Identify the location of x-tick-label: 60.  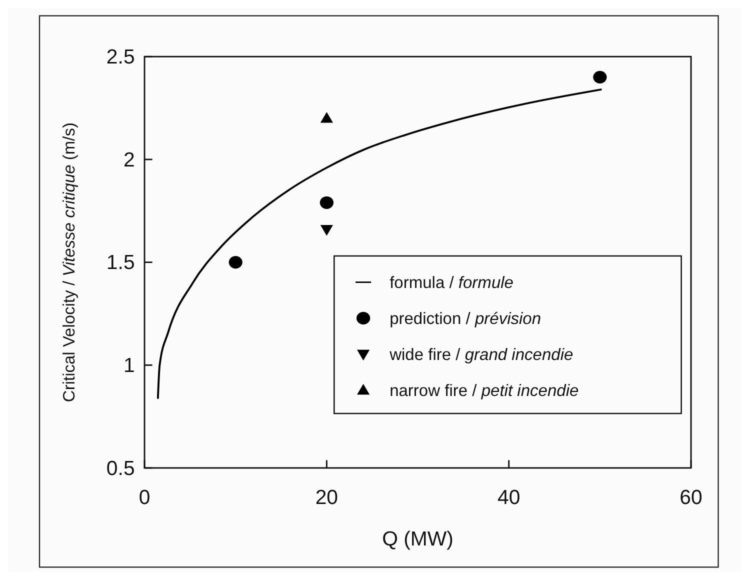
(691, 497).